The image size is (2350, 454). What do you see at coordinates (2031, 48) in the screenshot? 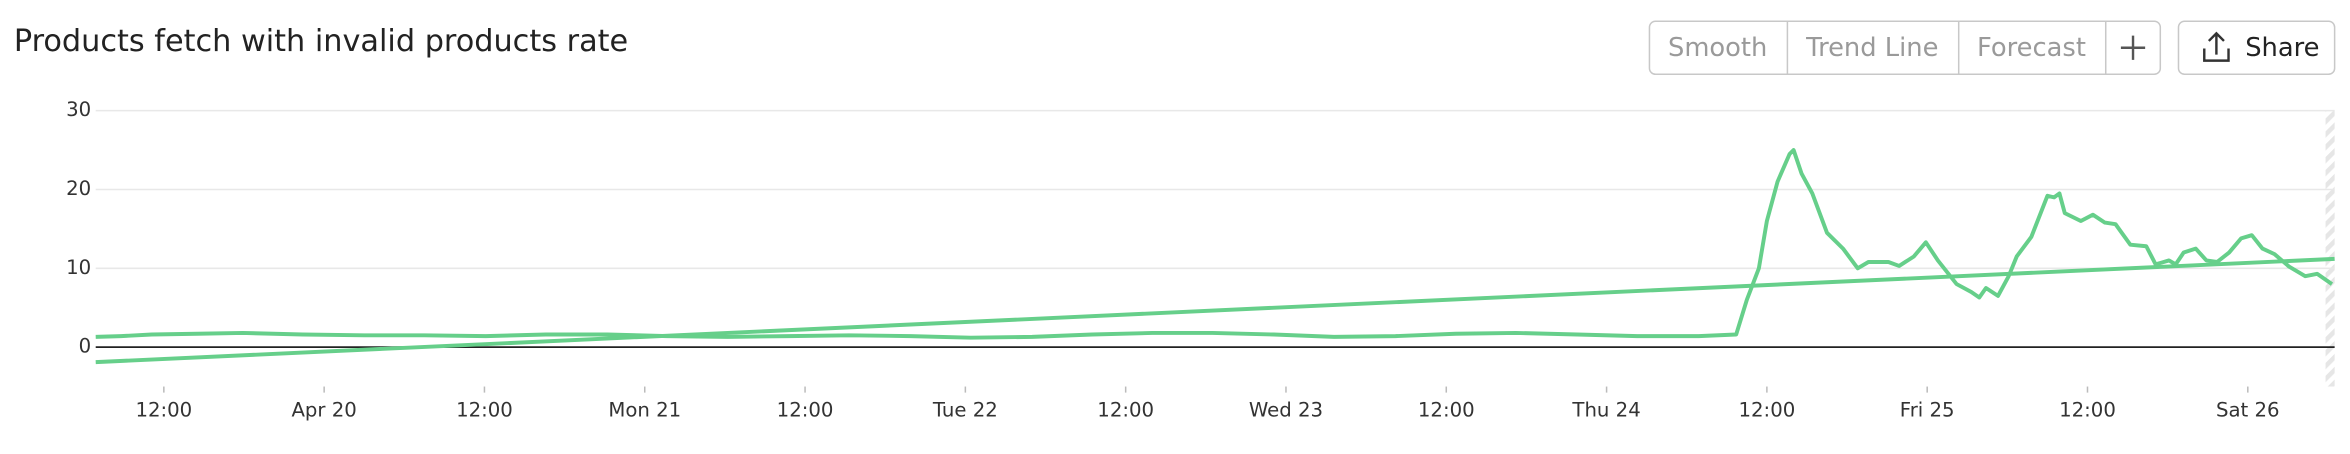
I see `forecast-button: Forecast` at bounding box center [2031, 48].